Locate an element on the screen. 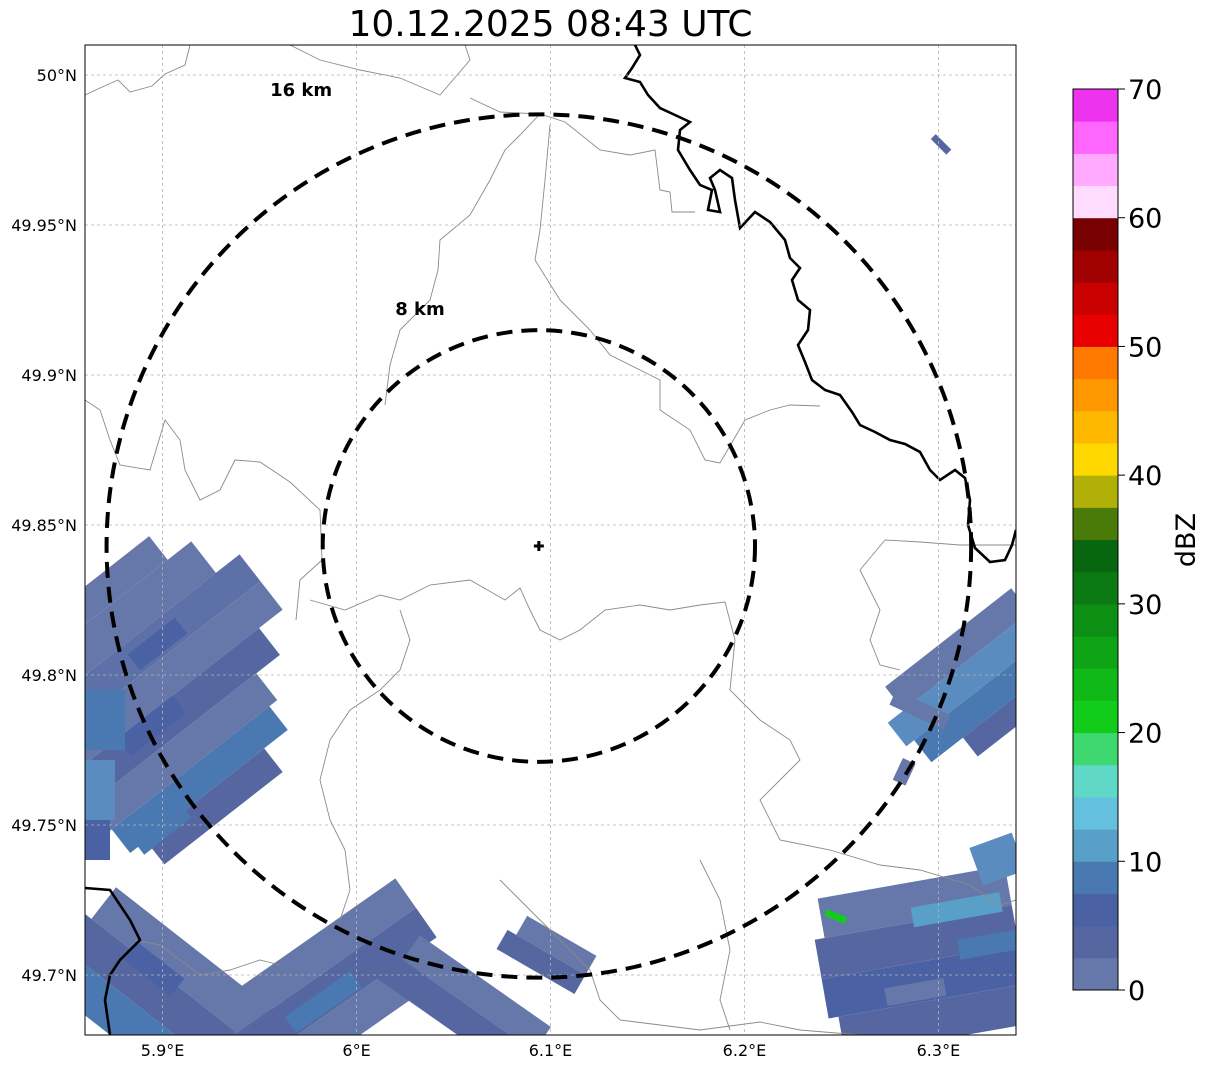  colorbar-scale is located at coordinates (1095, 540).